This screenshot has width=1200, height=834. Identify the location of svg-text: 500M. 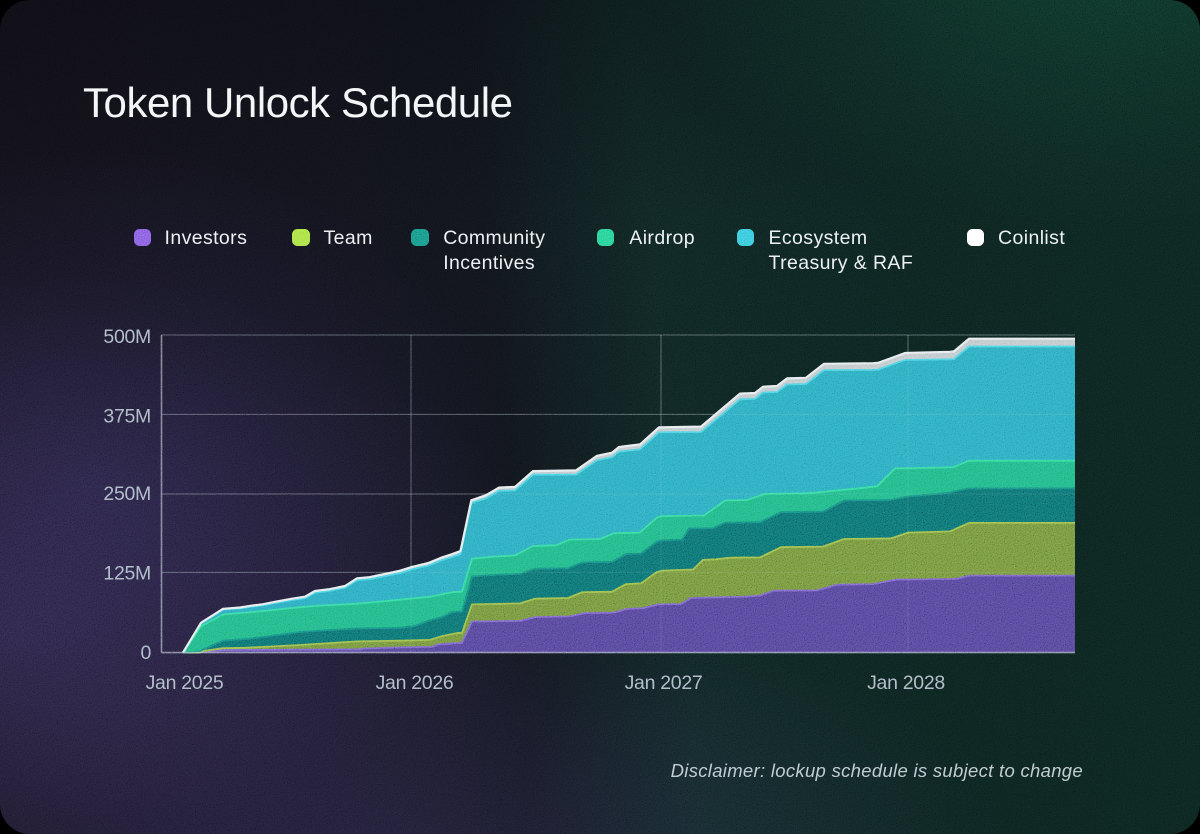
(127, 337).